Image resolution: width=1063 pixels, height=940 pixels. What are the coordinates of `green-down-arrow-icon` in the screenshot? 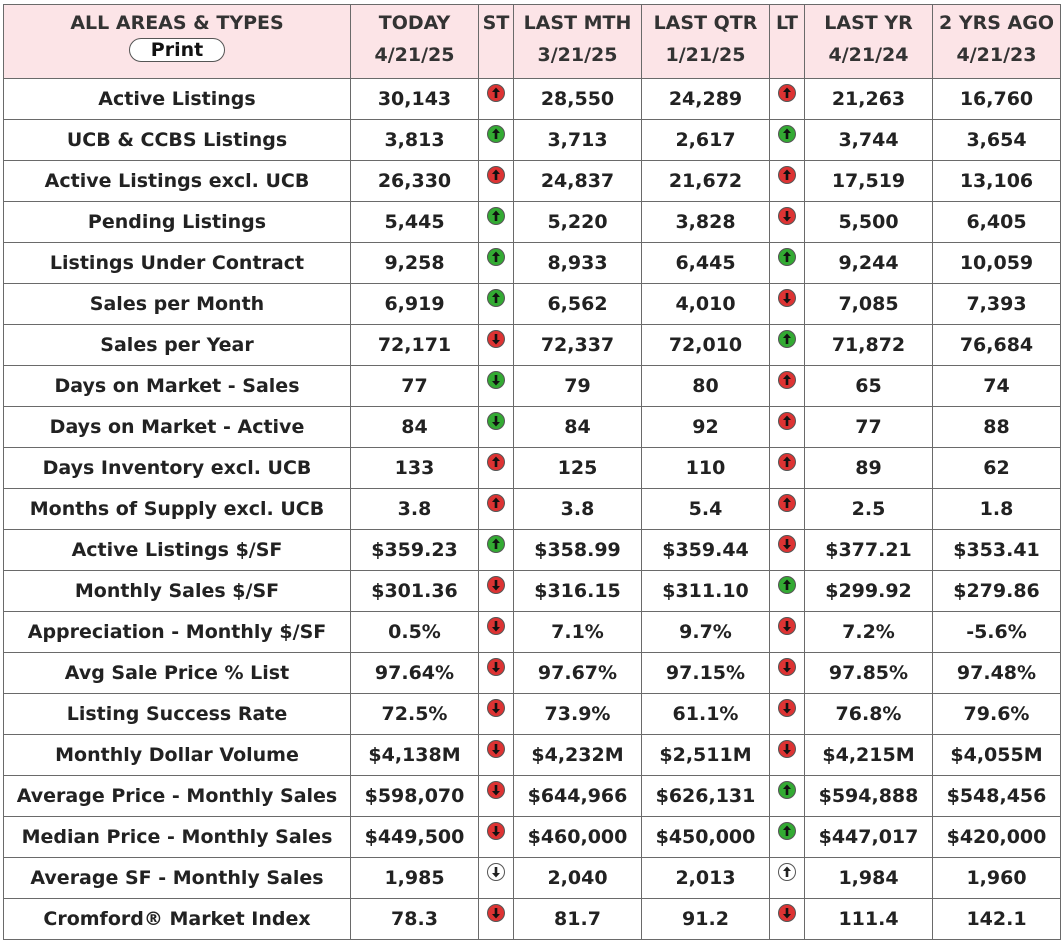 It's located at (496, 421).